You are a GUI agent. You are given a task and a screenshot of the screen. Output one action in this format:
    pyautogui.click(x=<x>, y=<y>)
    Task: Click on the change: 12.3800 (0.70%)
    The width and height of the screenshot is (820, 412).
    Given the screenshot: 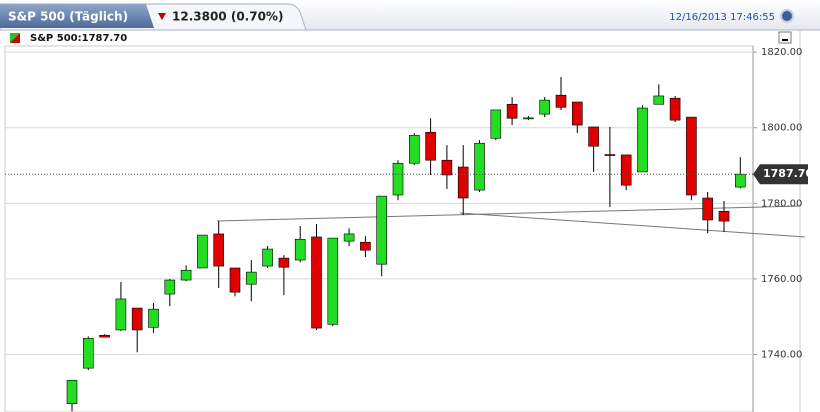 What is the action you would take?
    pyautogui.click(x=227, y=17)
    